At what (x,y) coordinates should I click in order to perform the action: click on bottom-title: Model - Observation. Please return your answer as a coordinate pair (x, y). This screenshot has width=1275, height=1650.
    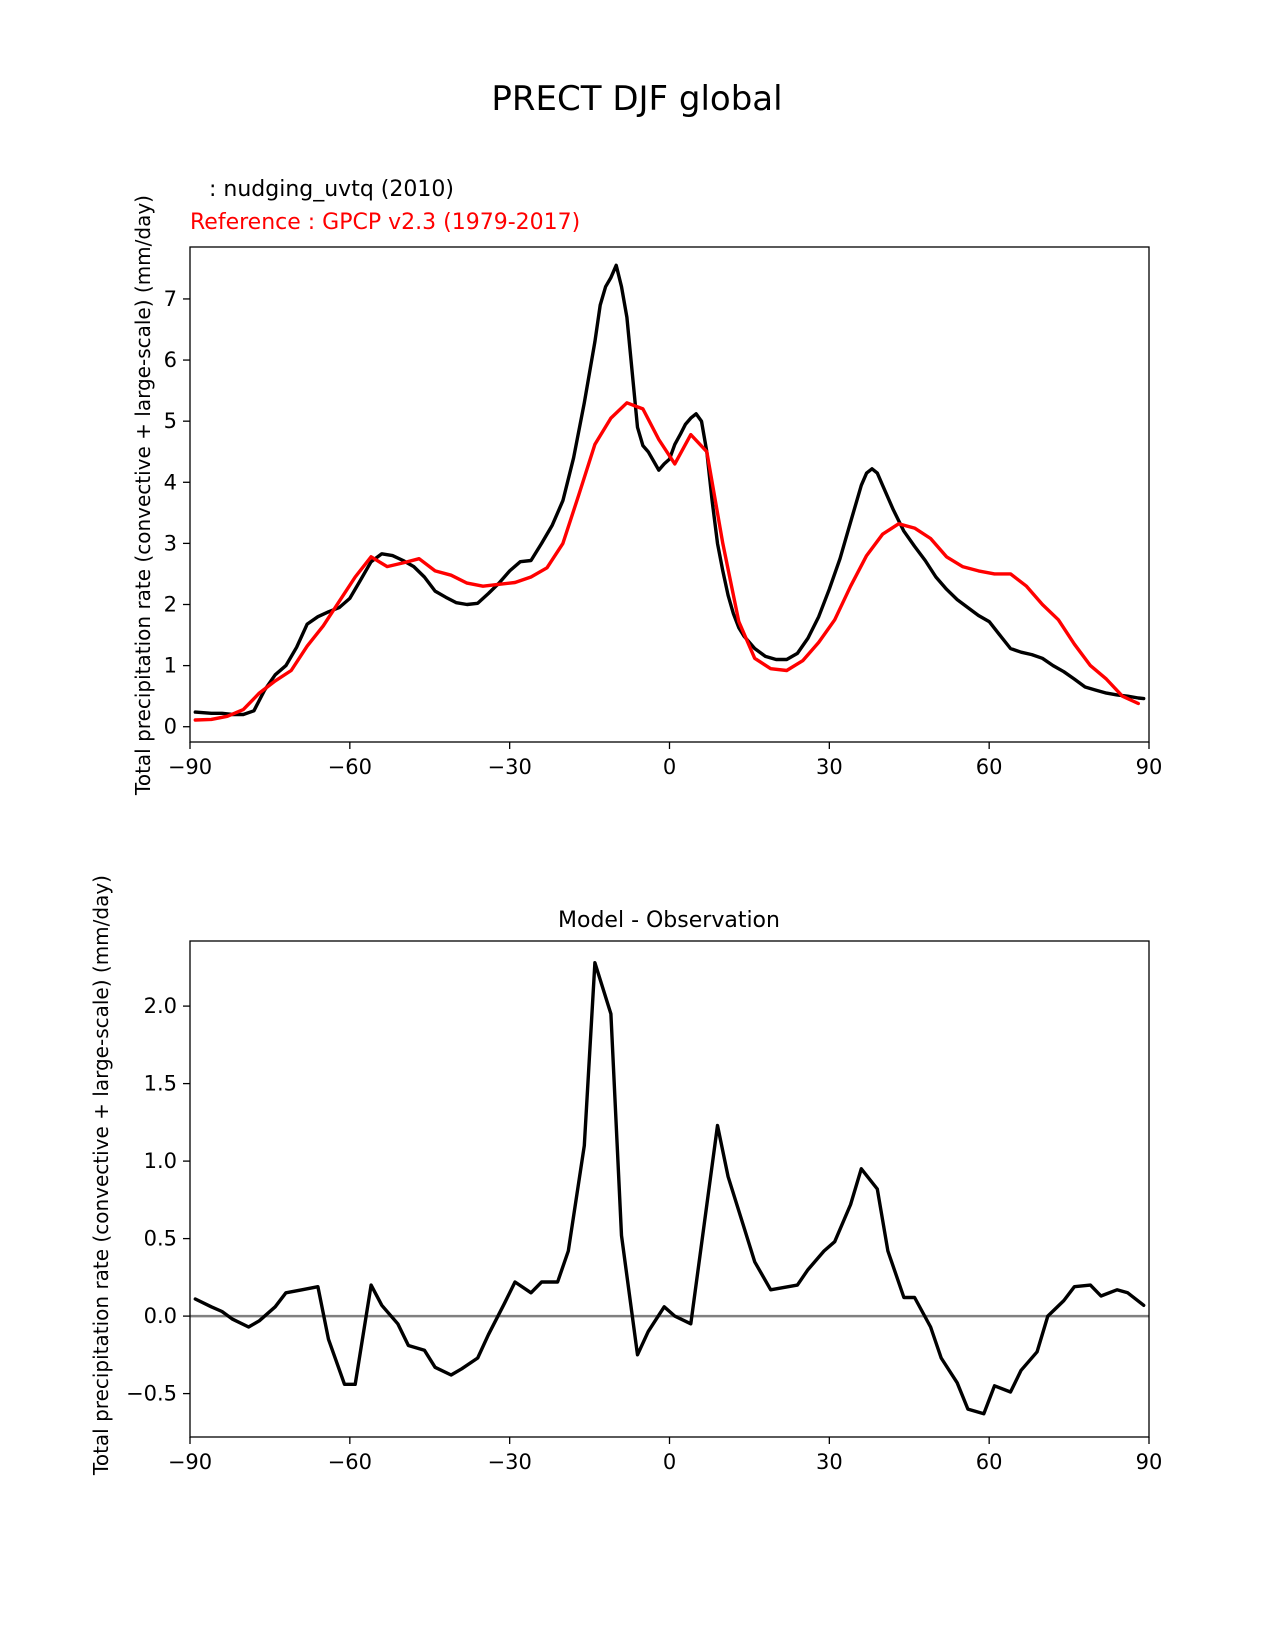
    Looking at the image, I should click on (669, 920).